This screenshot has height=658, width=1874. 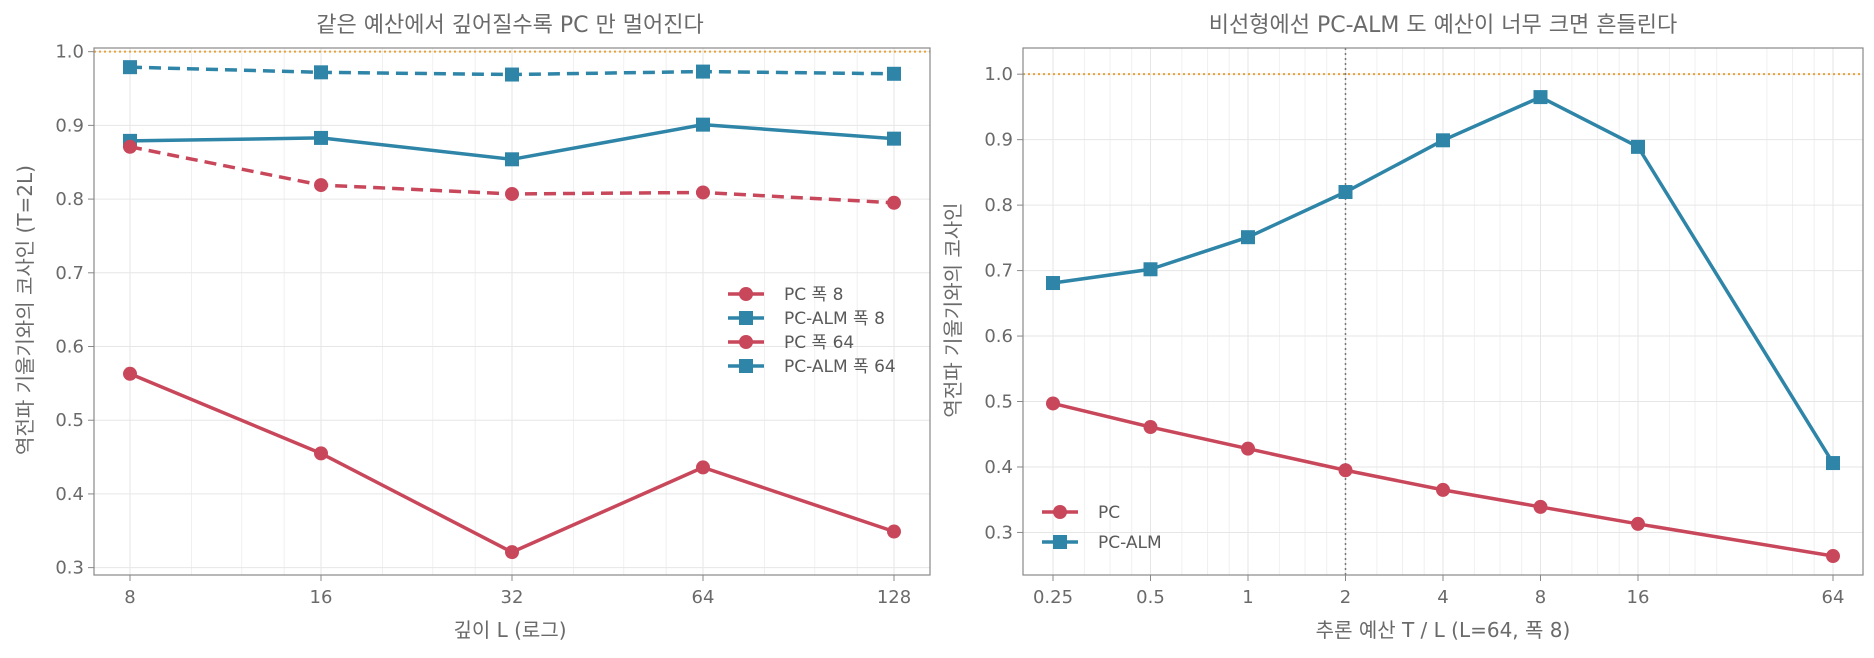 I want to click on left-x-tick-label: 32, so click(x=512, y=597).